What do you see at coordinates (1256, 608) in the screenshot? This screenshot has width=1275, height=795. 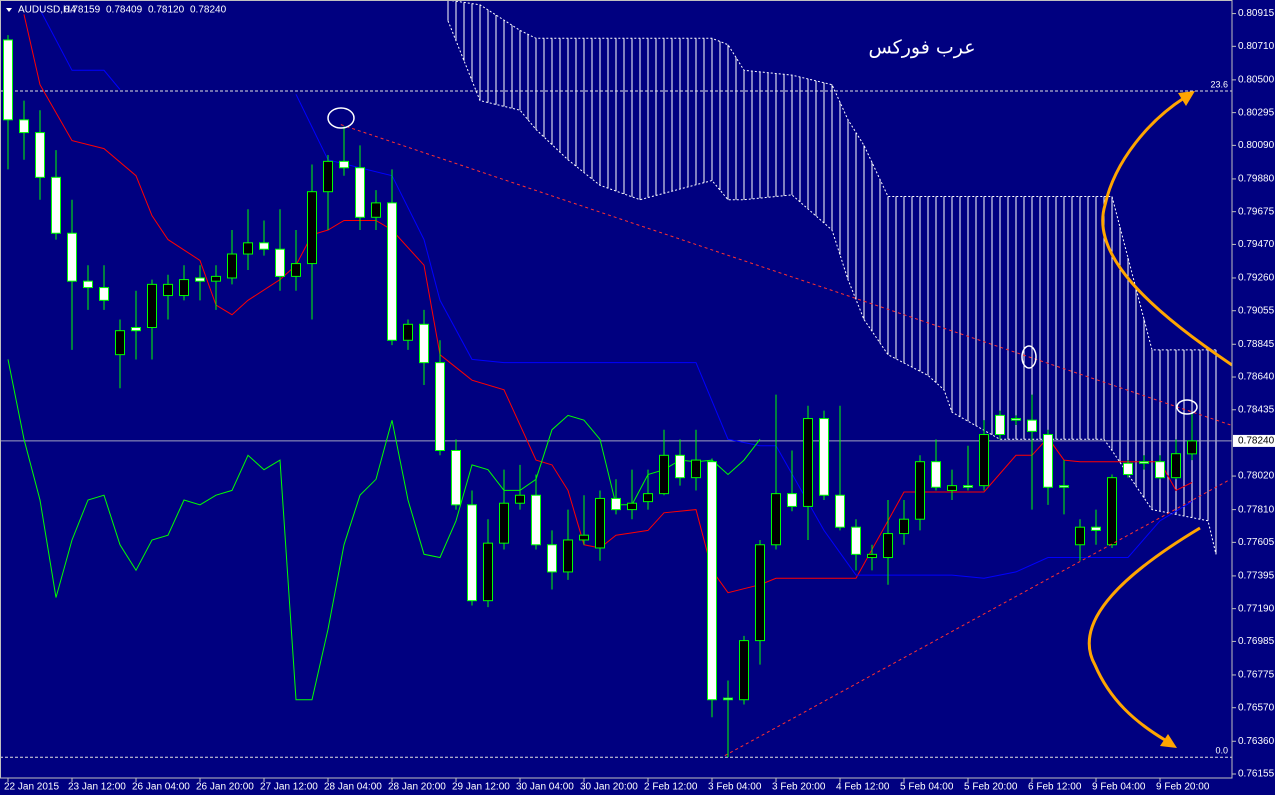 I see `y-tick-label: 0.77190` at bounding box center [1256, 608].